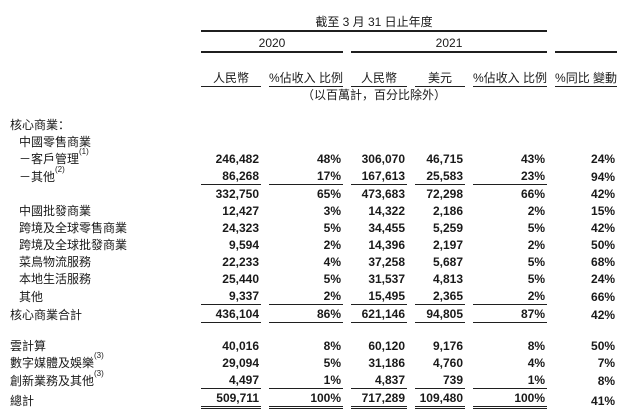  What do you see at coordinates (606, 363) in the screenshot?
I see `cell-yoy: 7%` at bounding box center [606, 363].